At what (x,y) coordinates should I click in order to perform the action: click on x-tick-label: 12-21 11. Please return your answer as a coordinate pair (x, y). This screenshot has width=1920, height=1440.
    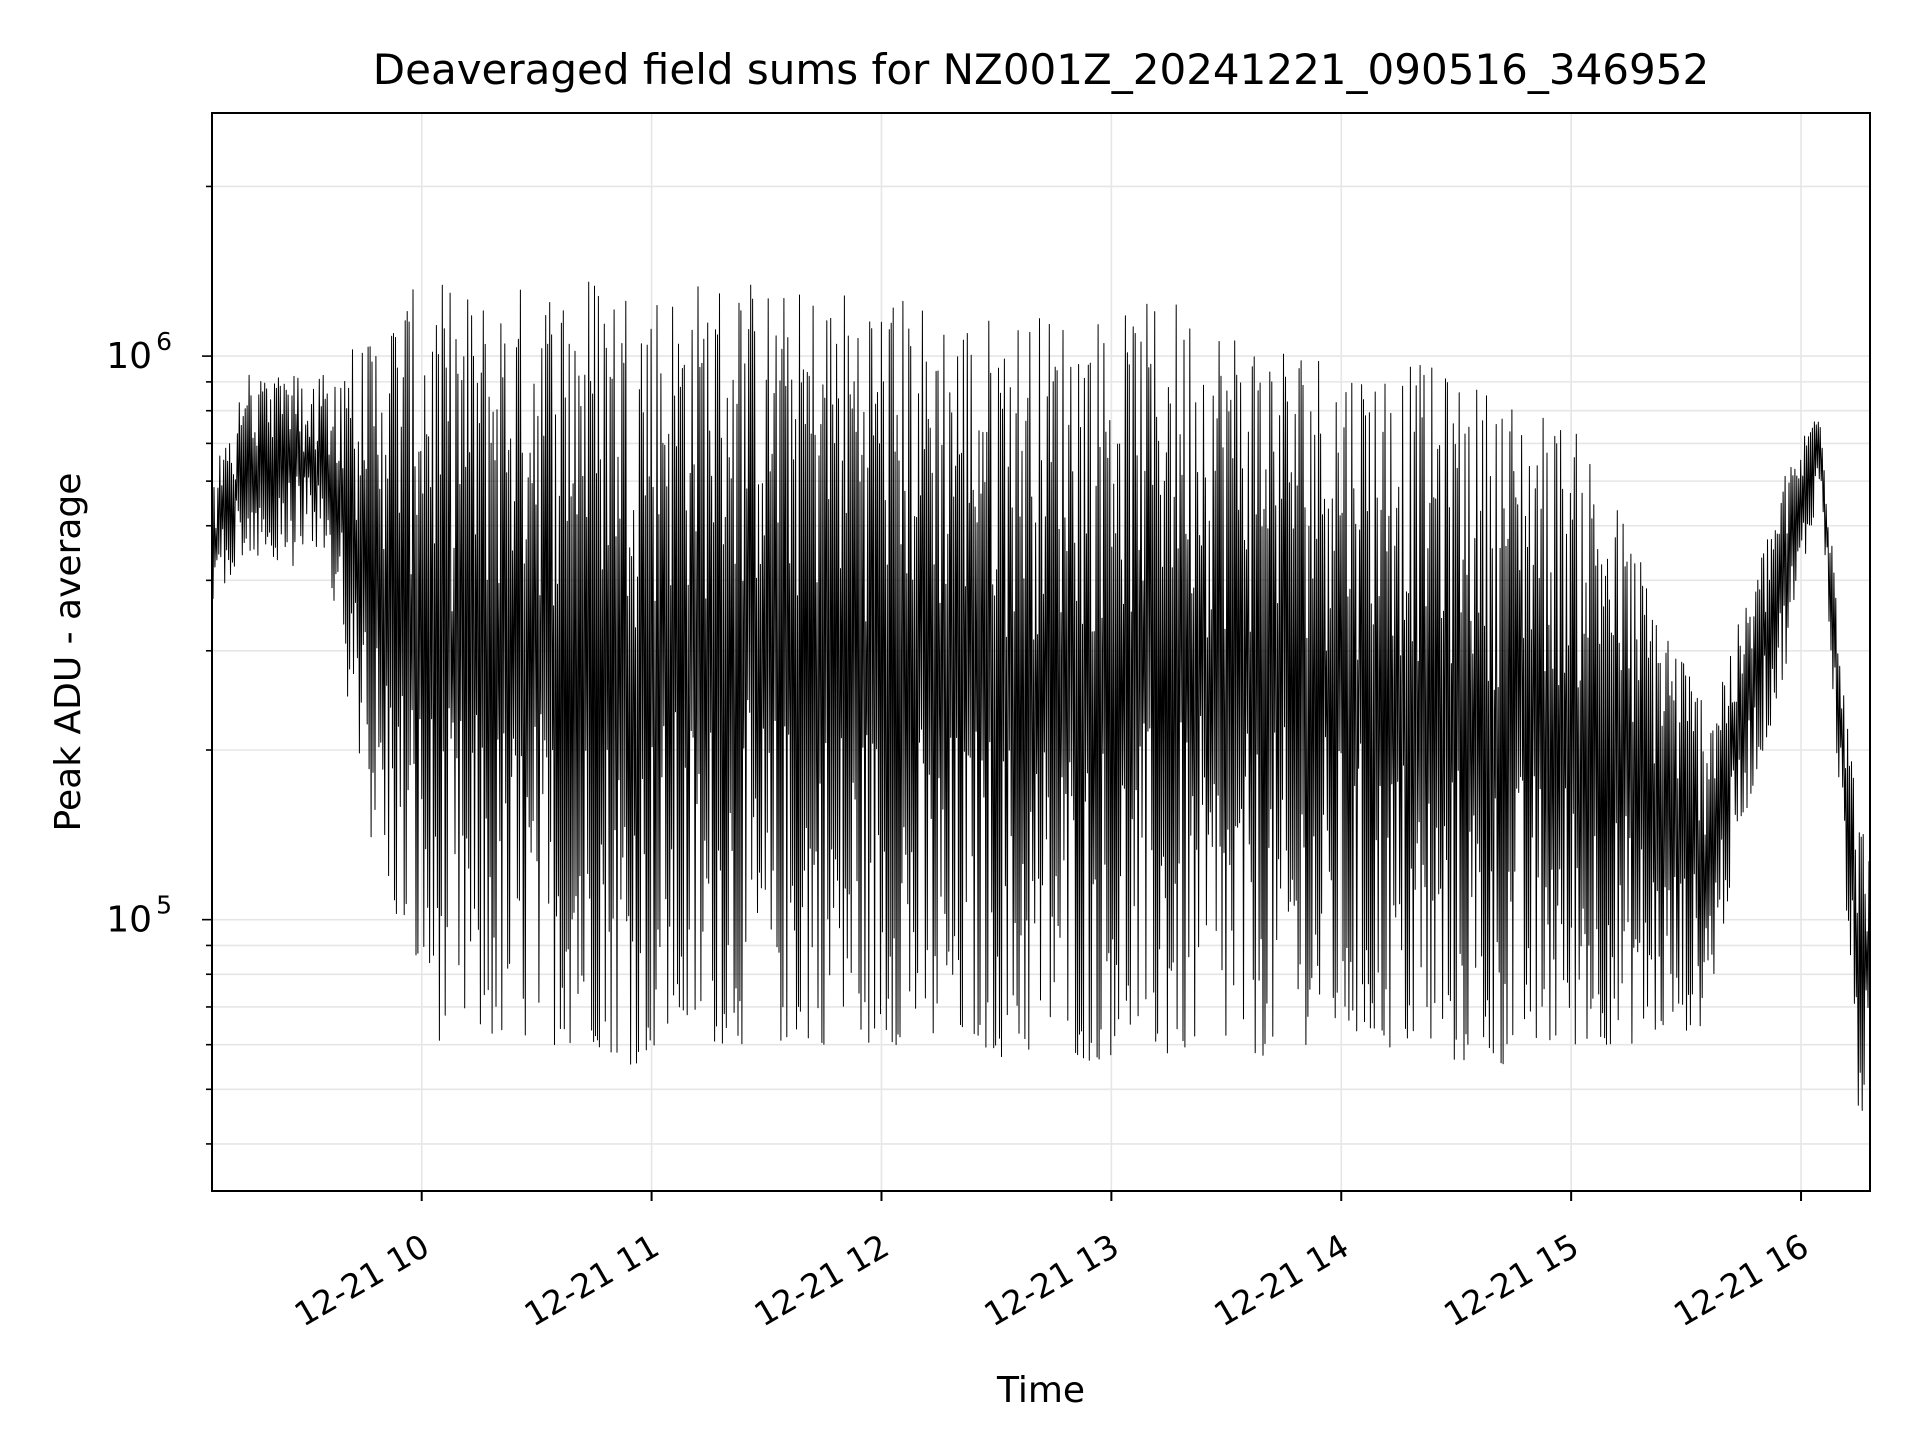
    Looking at the image, I should click on (592, 1280).